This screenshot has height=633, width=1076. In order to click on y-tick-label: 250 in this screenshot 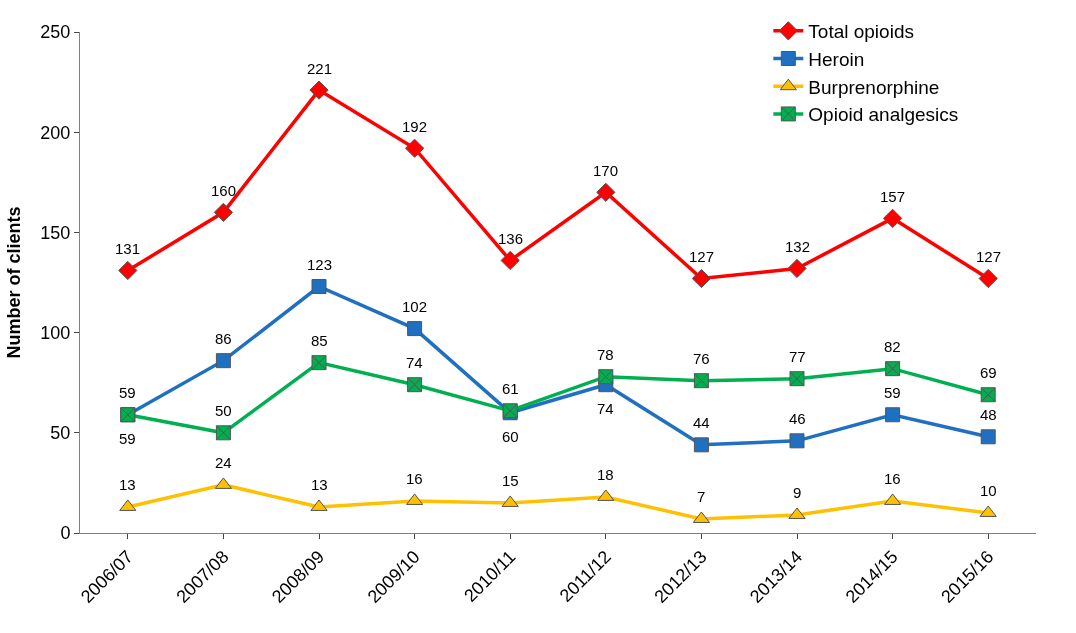, I will do `click(55, 32)`.